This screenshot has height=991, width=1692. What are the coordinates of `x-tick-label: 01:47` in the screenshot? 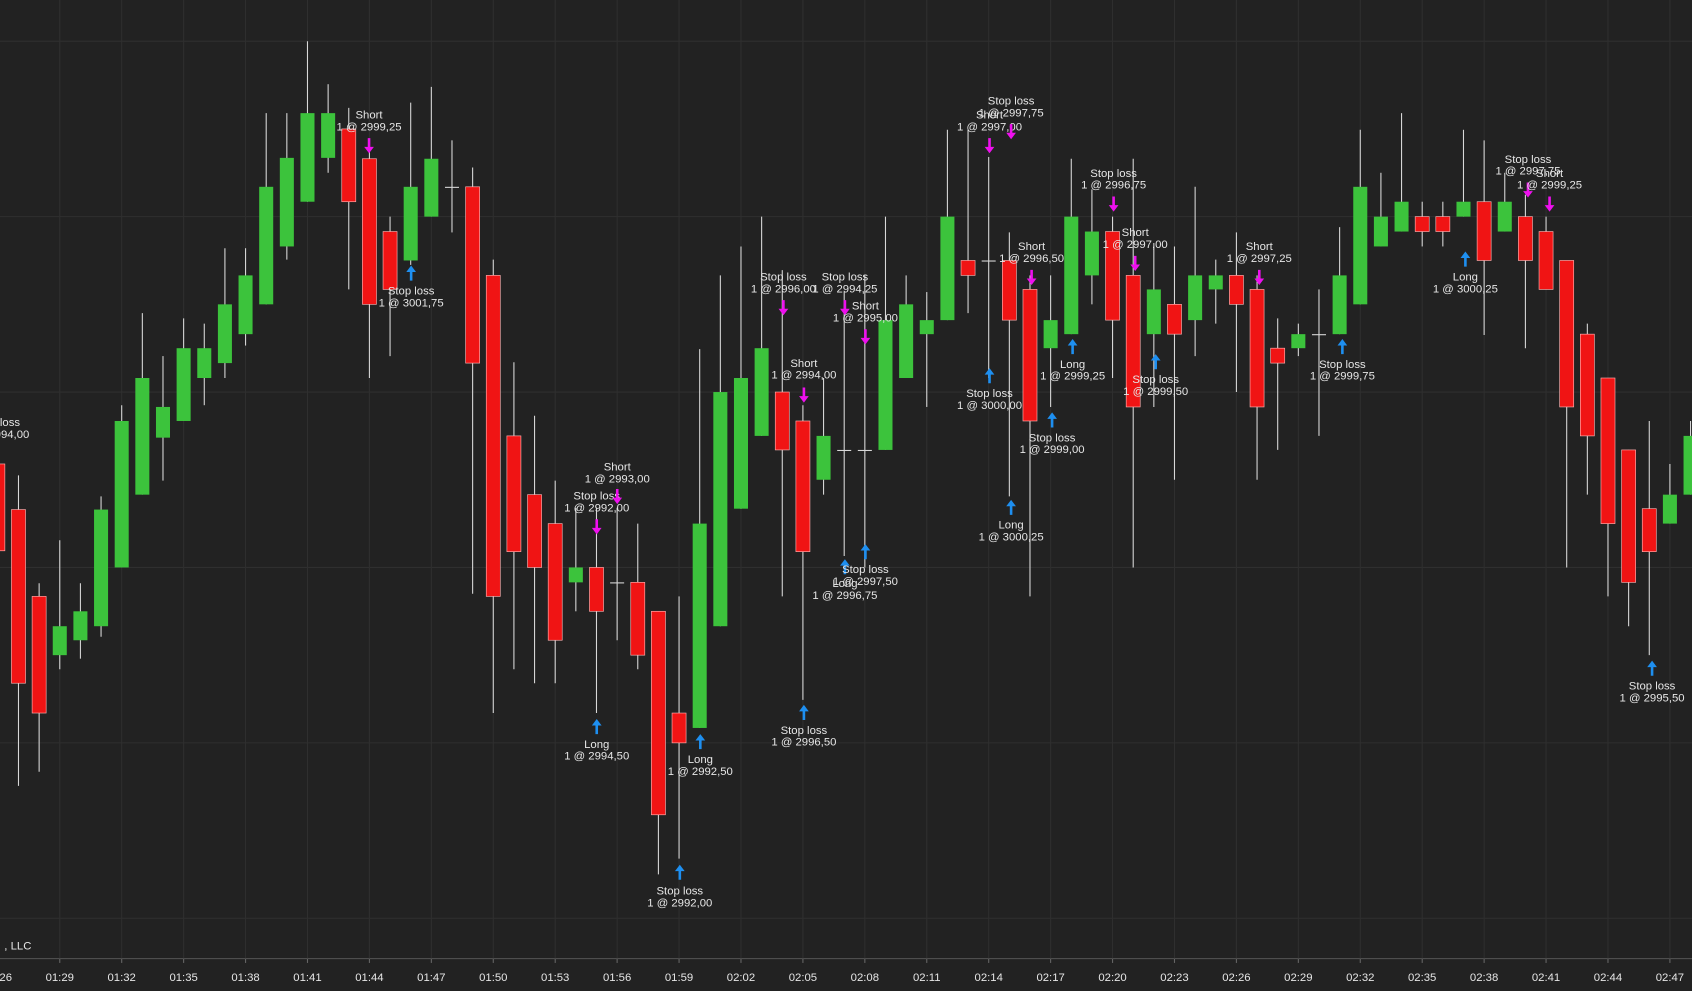 It's located at (431, 978).